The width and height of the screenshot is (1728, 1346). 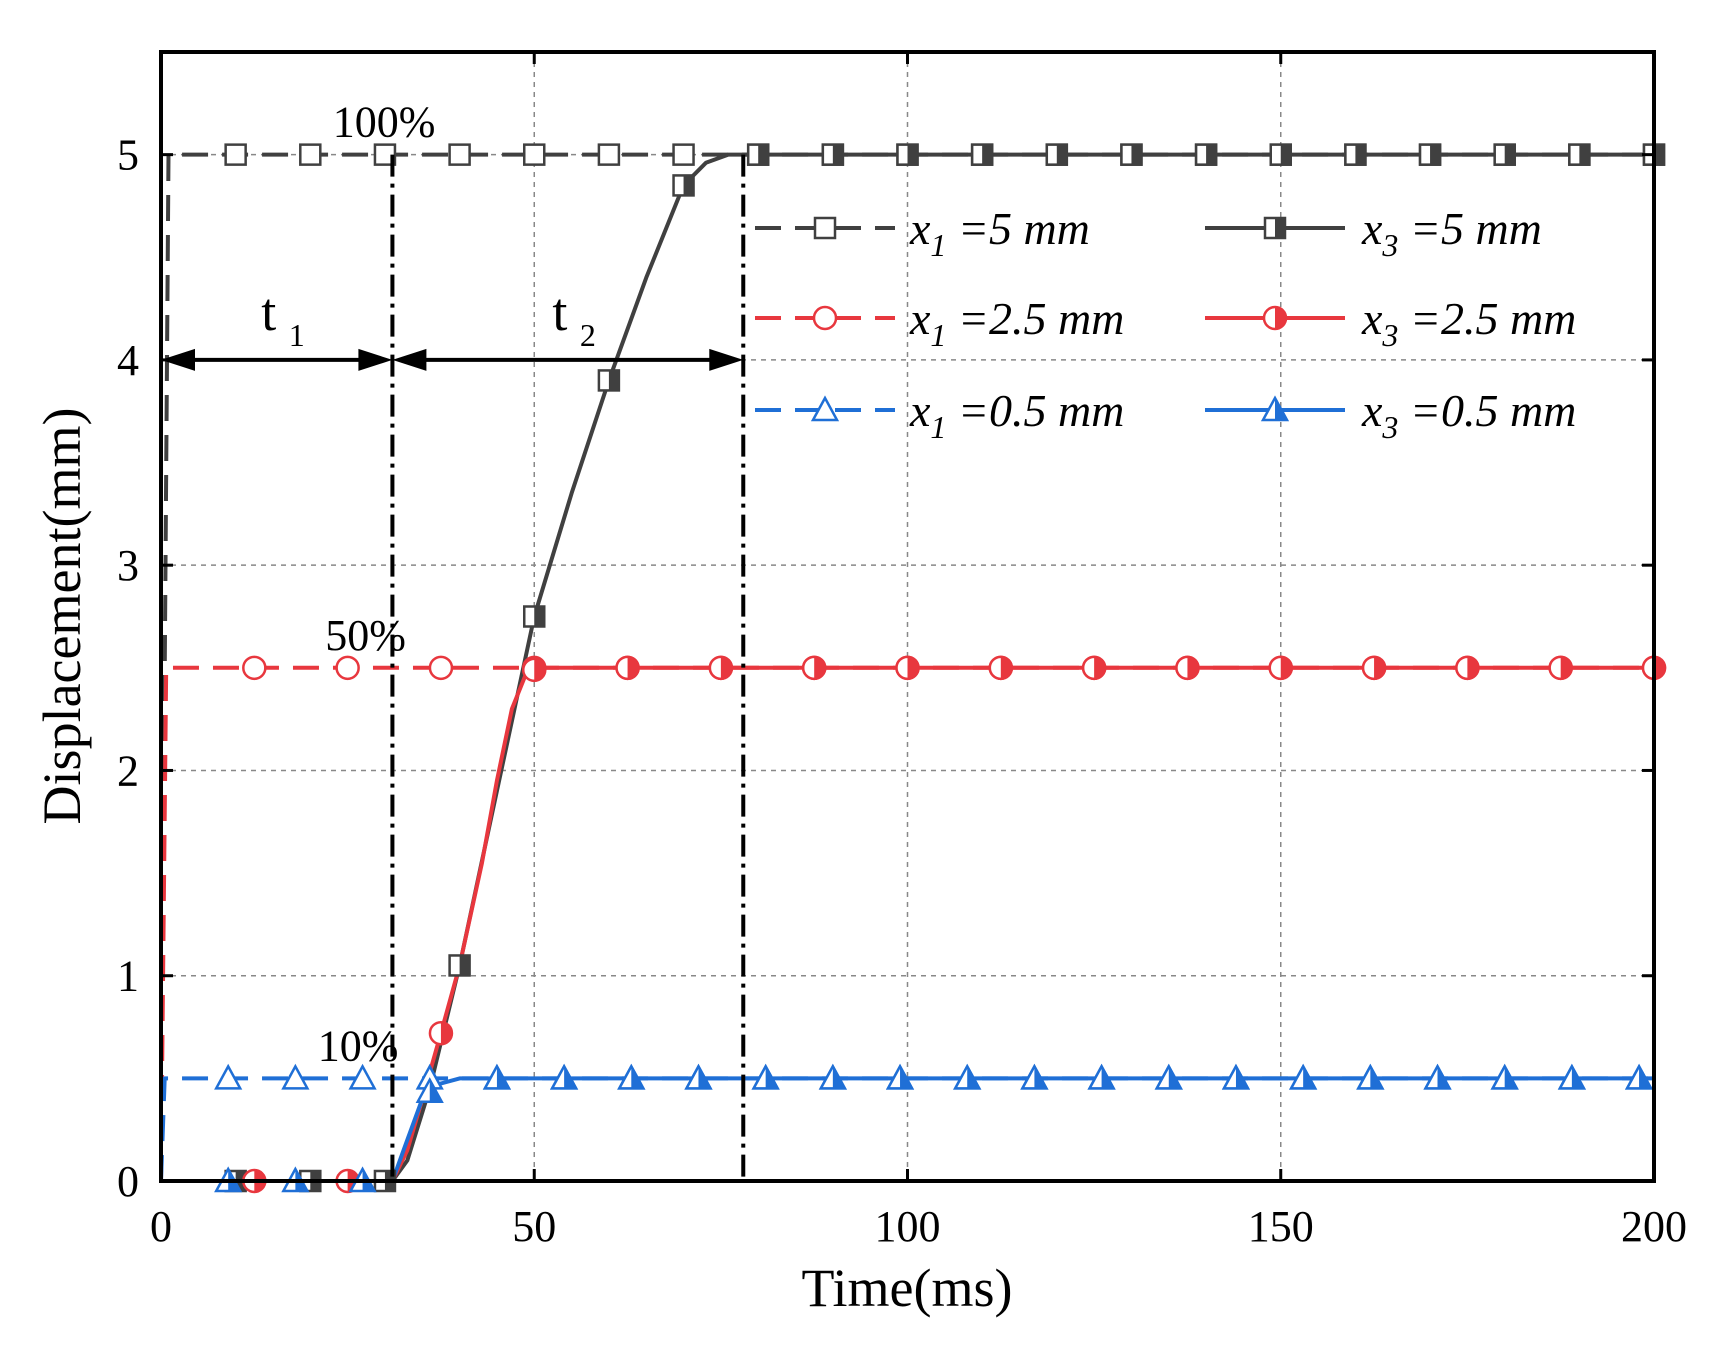 What do you see at coordinates (128, 155) in the screenshot?
I see `y-tick-label: 5` at bounding box center [128, 155].